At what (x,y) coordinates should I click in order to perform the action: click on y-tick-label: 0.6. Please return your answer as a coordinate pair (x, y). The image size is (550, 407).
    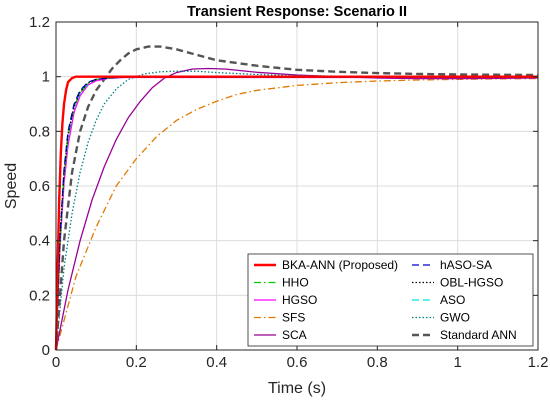
    Looking at the image, I should click on (39, 186).